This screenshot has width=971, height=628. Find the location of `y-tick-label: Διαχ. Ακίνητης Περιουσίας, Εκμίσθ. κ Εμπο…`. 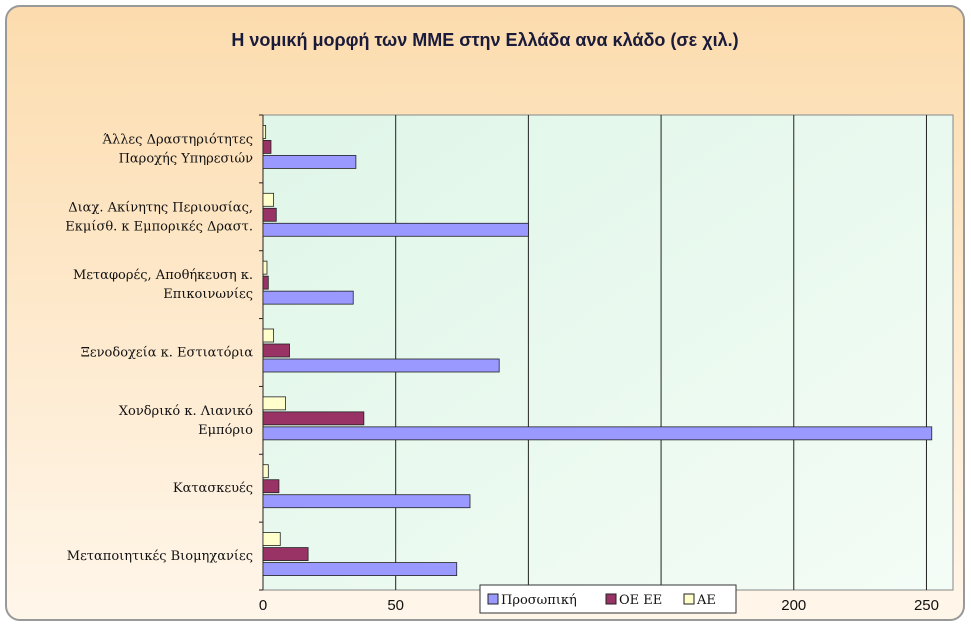

y-tick-label: Διαχ. Ακίνητης Περιουσίας, Εκμίσθ. κ Εμπο… is located at coordinates (159, 217).